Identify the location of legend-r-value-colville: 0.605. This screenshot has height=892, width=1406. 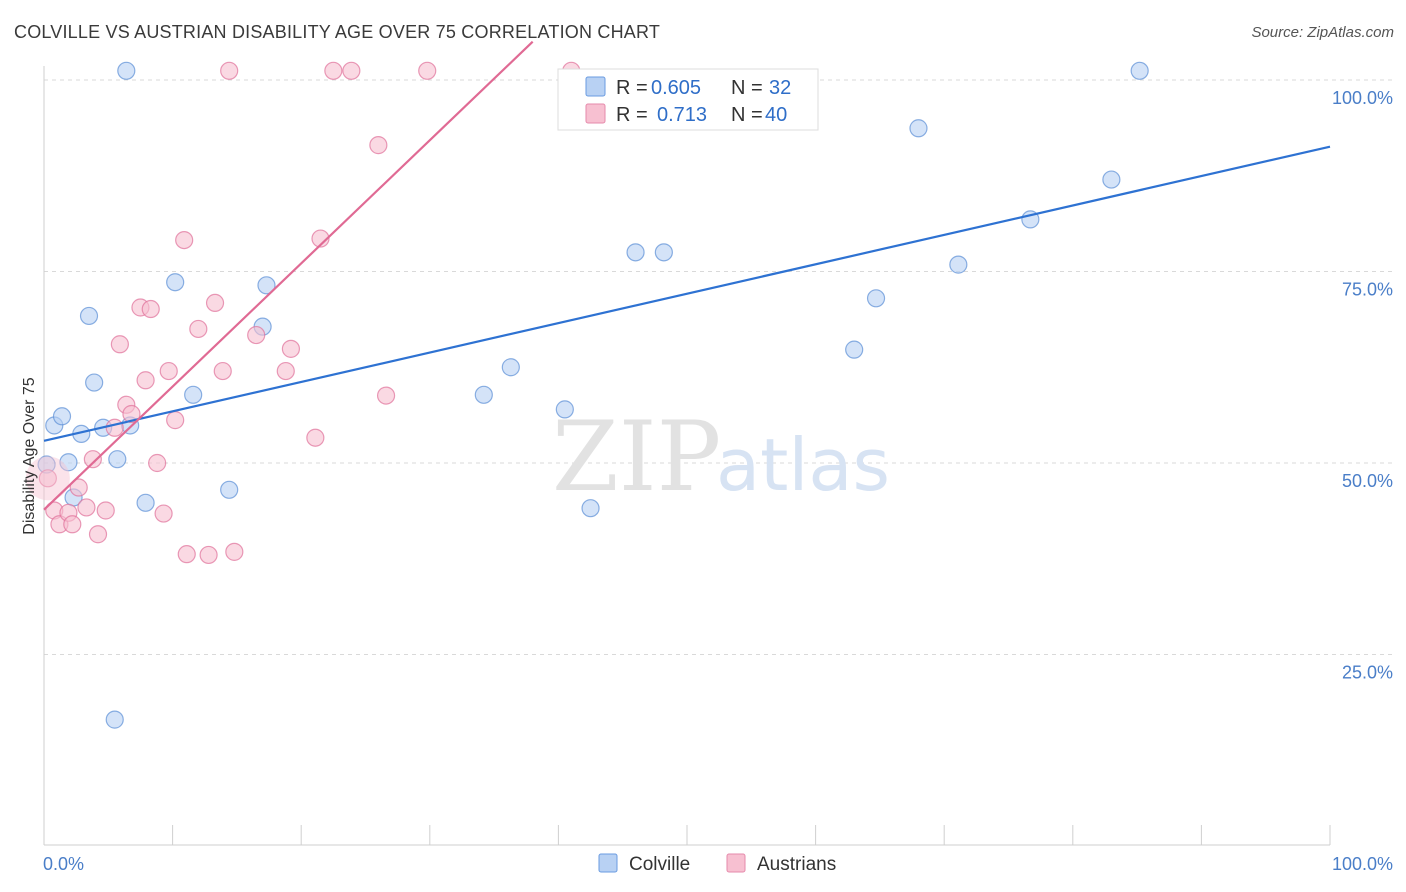
(676, 88).